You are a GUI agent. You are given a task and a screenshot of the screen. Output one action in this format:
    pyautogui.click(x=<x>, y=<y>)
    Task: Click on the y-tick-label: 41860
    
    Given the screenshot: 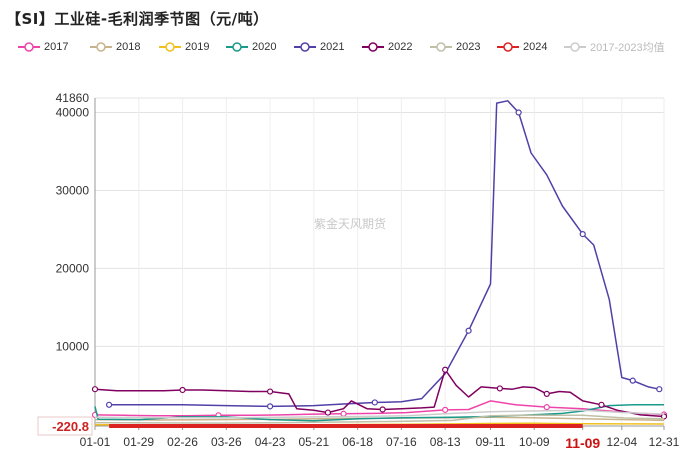 What is the action you would take?
    pyautogui.click(x=73, y=98)
    